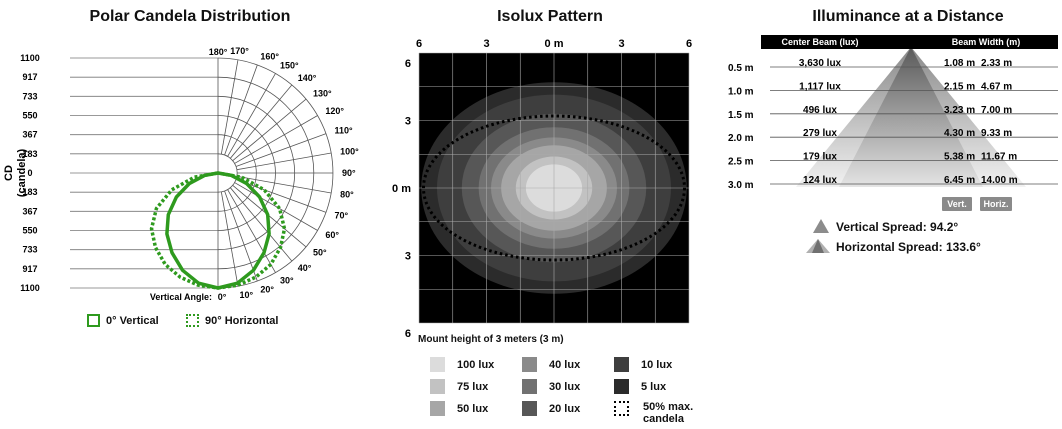  What do you see at coordinates (554, 44) in the screenshot?
I see `isolux-x-tick: 0 m` at bounding box center [554, 44].